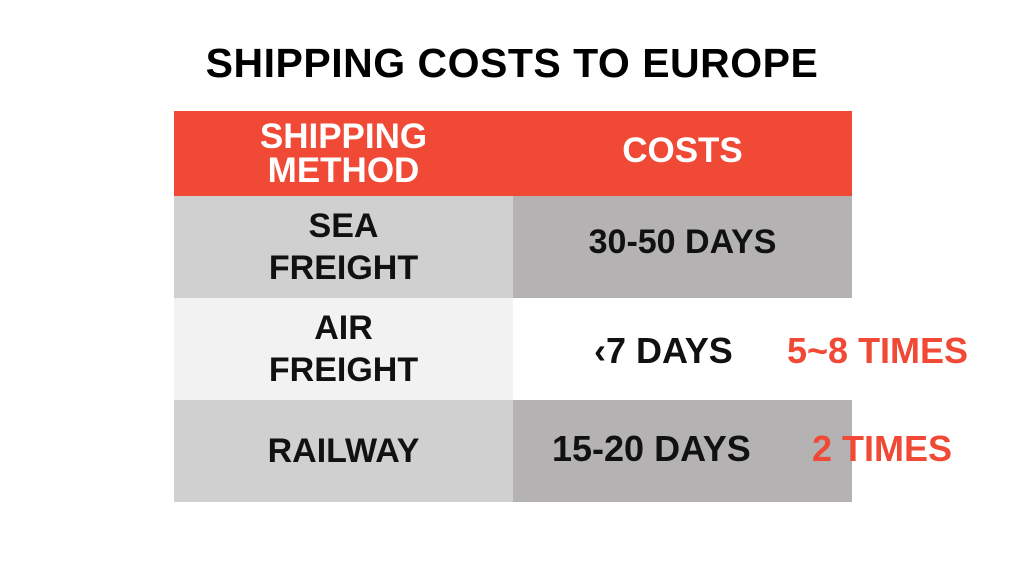  I want to click on table-cell-time: 30-50 DAYS, so click(682, 247).